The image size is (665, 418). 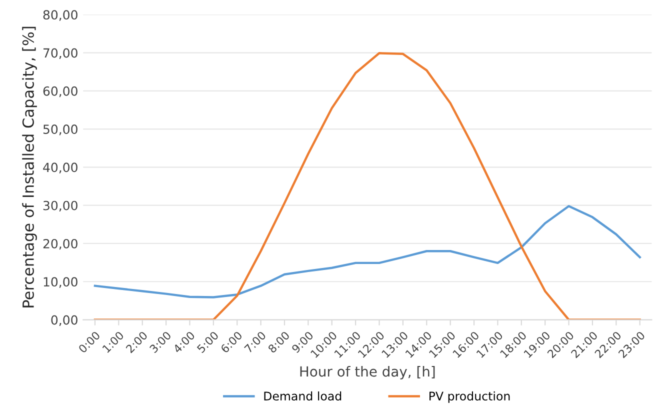 What do you see at coordinates (60, 130) in the screenshot?
I see `y-tick-label: 50,00` at bounding box center [60, 130].